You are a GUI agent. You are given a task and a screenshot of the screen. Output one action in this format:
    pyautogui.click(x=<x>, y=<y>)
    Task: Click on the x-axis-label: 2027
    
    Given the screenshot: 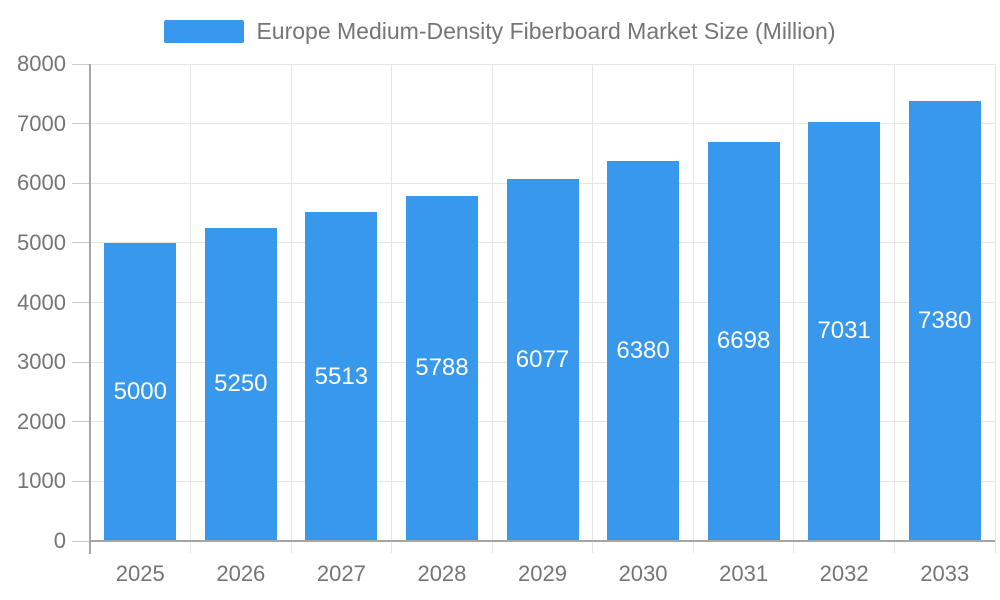 What is the action you would take?
    pyautogui.click(x=341, y=573)
    